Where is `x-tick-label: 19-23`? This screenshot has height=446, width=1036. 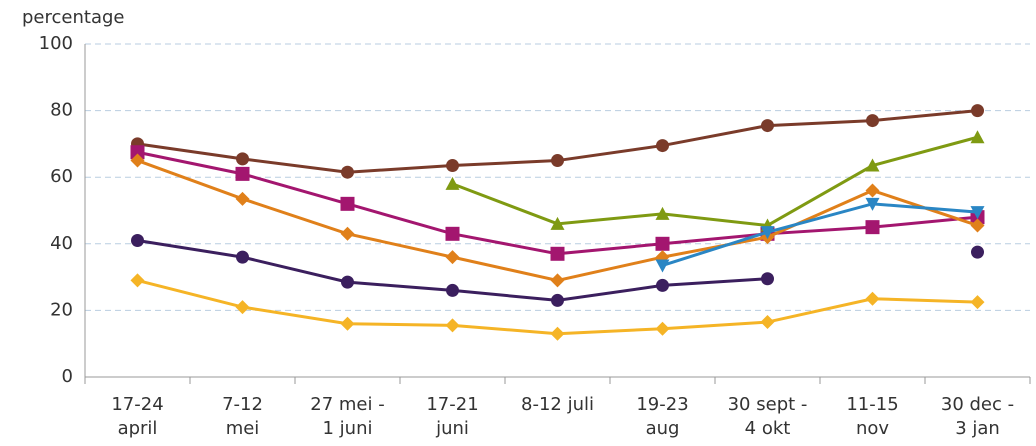 x-tick-label: 19-23 is located at coordinates (662, 404).